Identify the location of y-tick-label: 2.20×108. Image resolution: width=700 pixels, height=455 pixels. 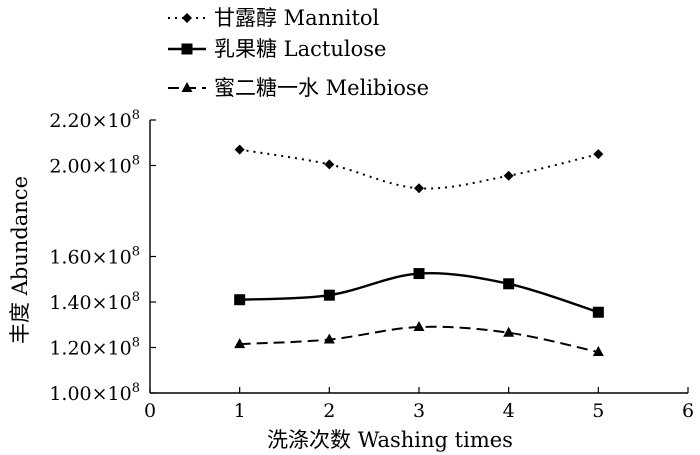
(94, 120).